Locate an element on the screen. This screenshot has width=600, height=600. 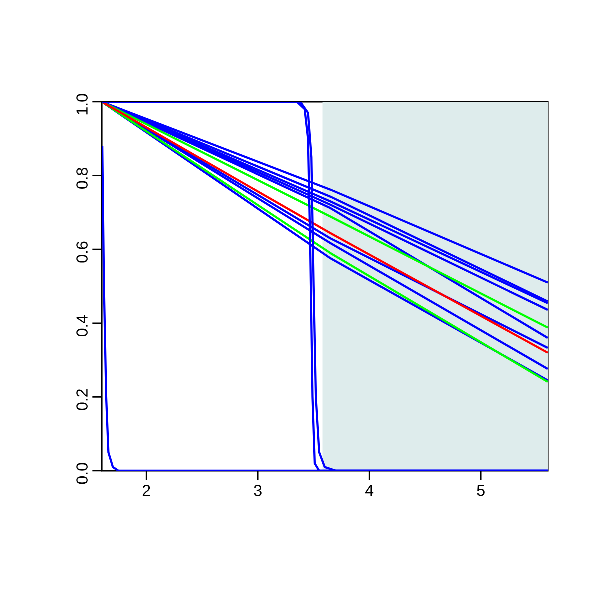
y-tick-label: 1.0 is located at coordinates (82, 104).